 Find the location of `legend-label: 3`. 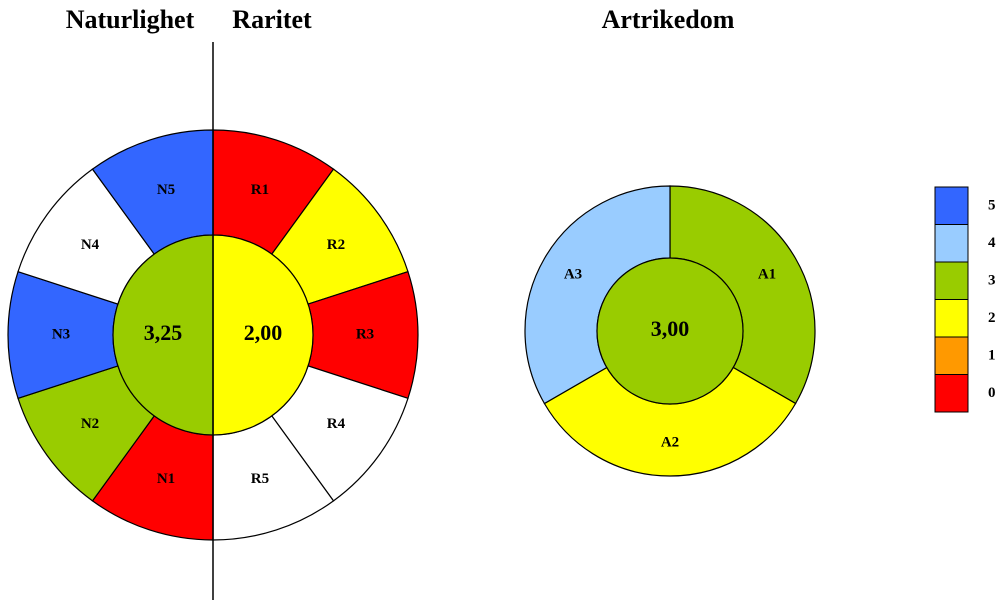

legend-label: 3 is located at coordinates (992, 280).